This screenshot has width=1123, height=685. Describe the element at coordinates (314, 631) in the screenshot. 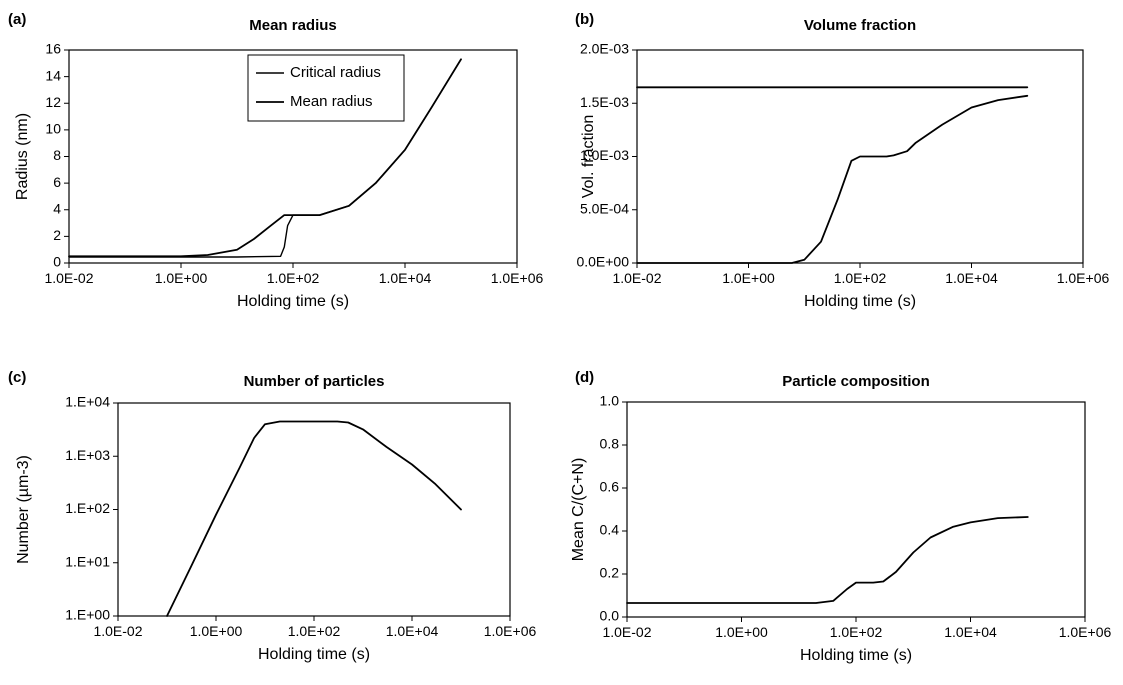

I see `chart-c-x-tick-label: 1.0E+02` at that location.